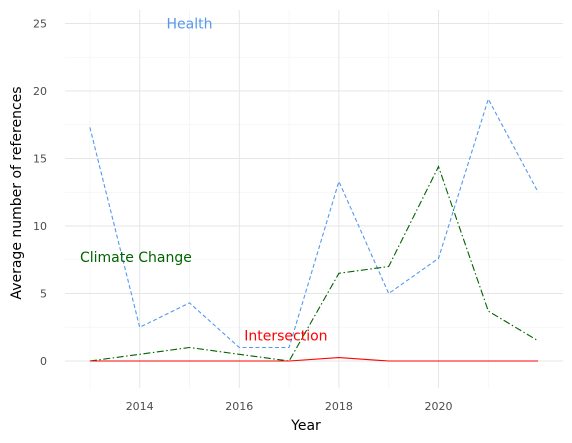 This screenshot has width=572, height=443. I want to click on y-tick-label: 10, so click(40, 226).